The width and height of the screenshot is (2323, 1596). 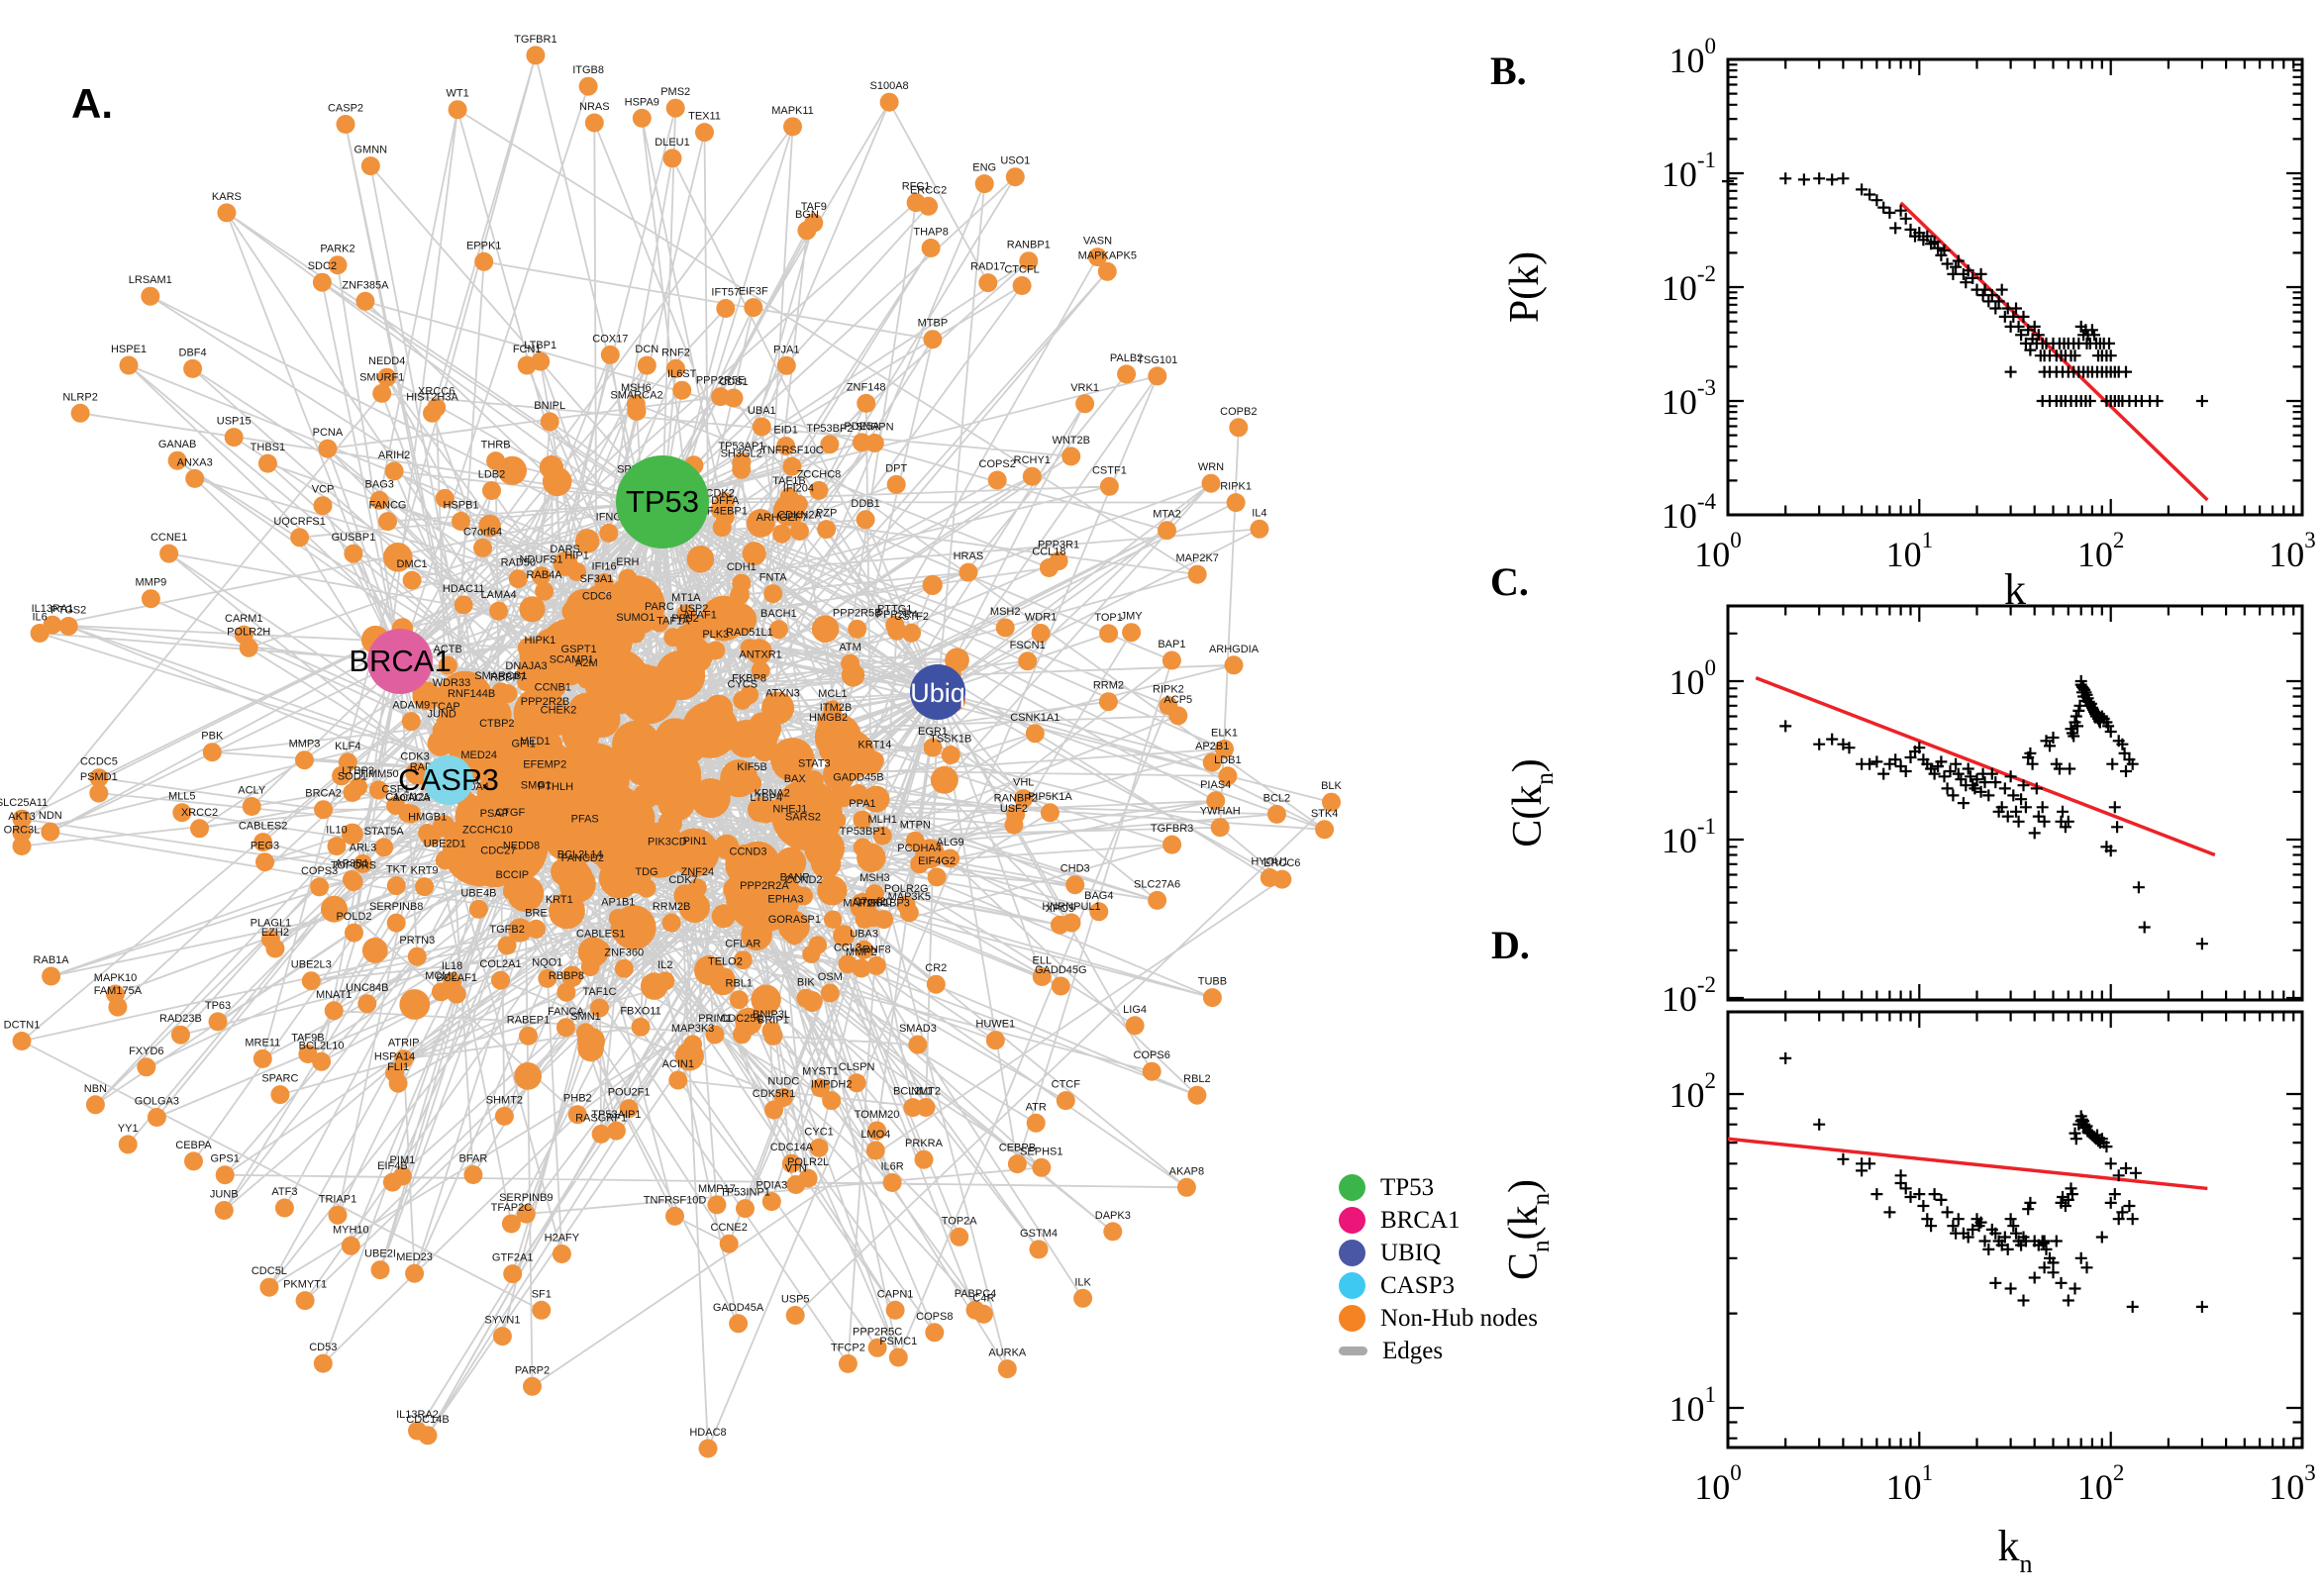 I want to click on network-node-label: PFS2, so click(x=685, y=619).